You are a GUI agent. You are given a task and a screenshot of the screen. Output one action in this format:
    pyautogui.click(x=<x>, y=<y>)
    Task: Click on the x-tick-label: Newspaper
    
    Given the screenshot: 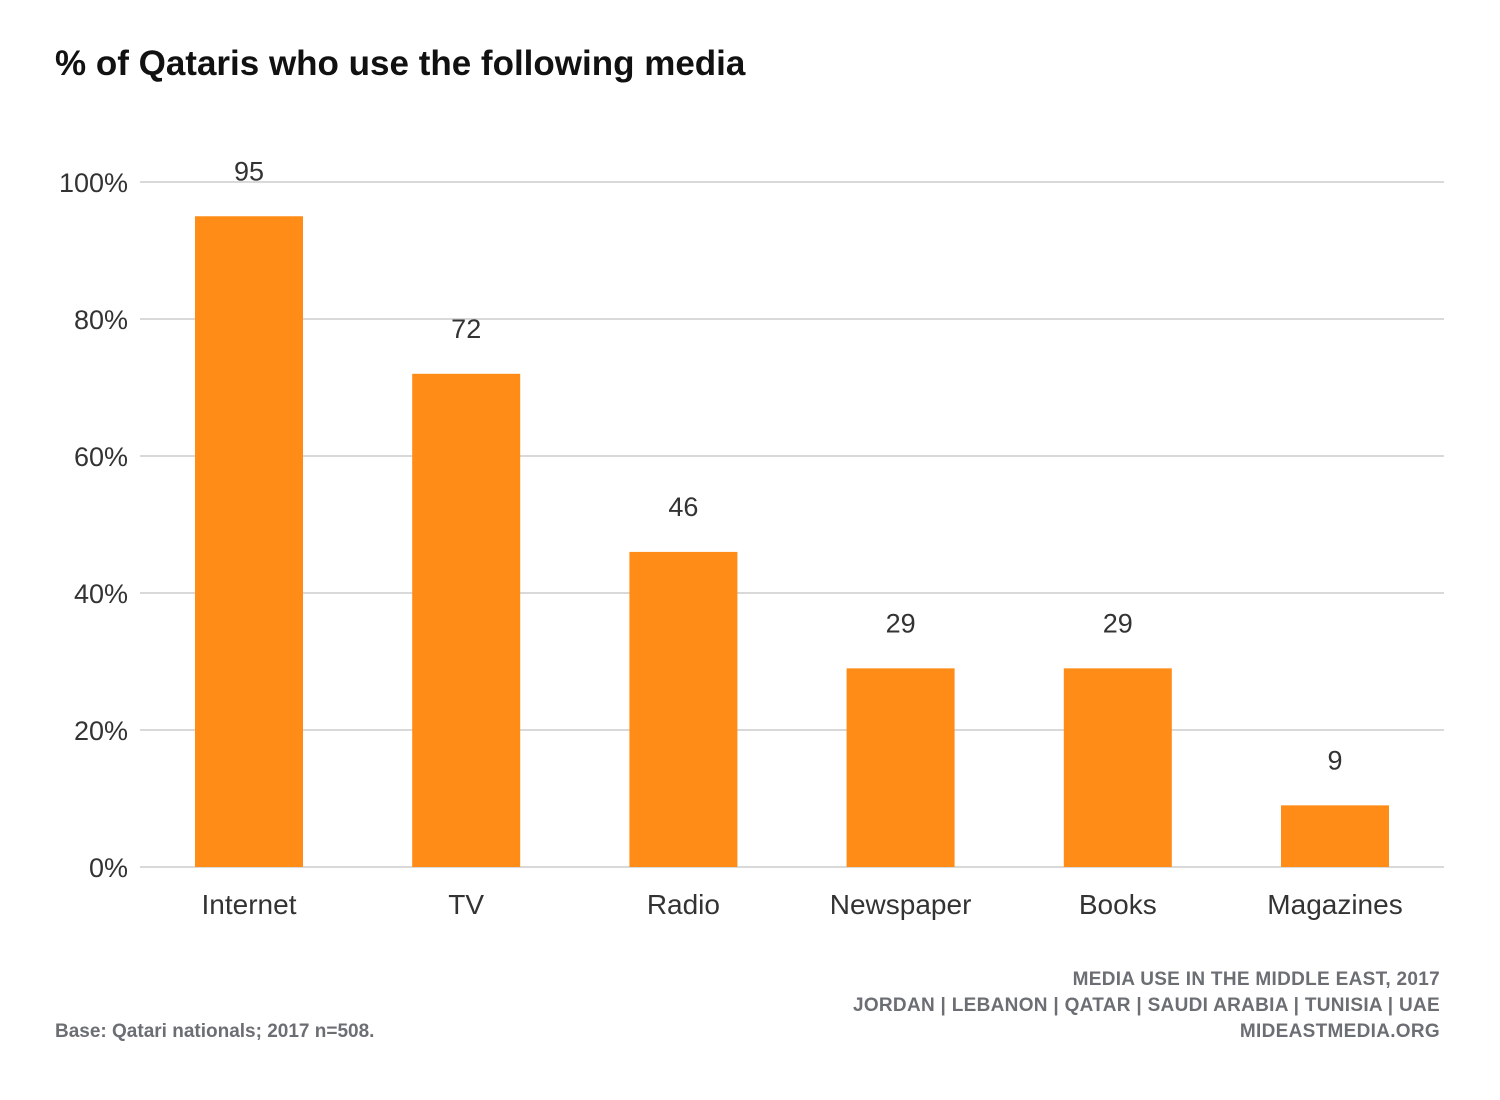 What is the action you would take?
    pyautogui.click(x=901, y=904)
    